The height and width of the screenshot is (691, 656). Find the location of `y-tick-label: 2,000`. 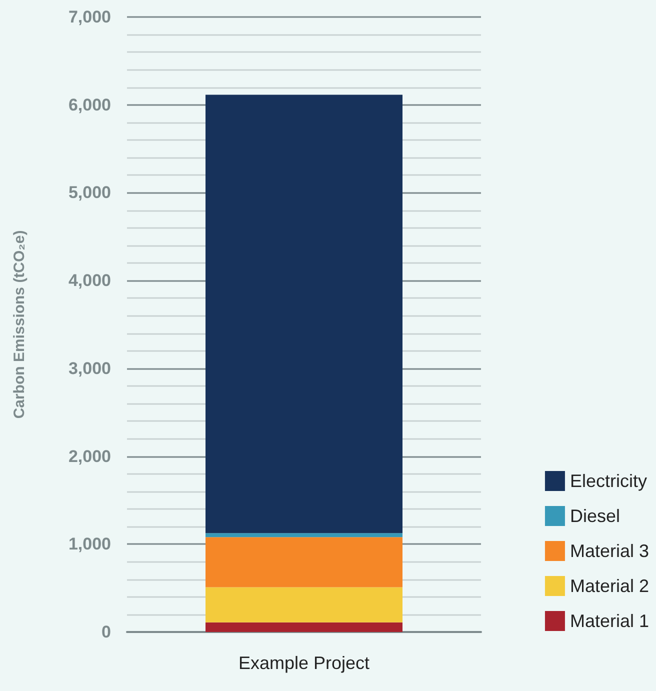

y-tick-label: 2,000 is located at coordinates (89, 456).